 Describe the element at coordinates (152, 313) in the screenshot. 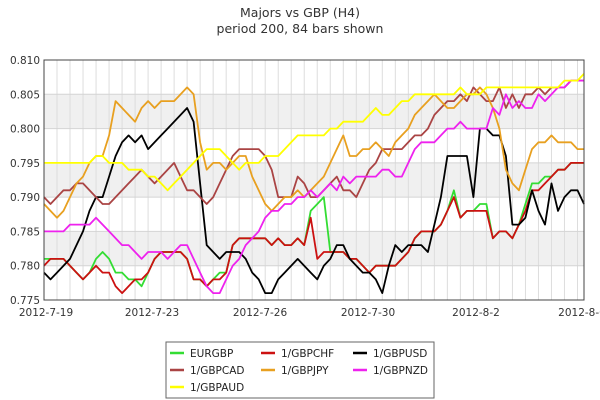

I see `x-tick-label: 2012-7-23` at that location.